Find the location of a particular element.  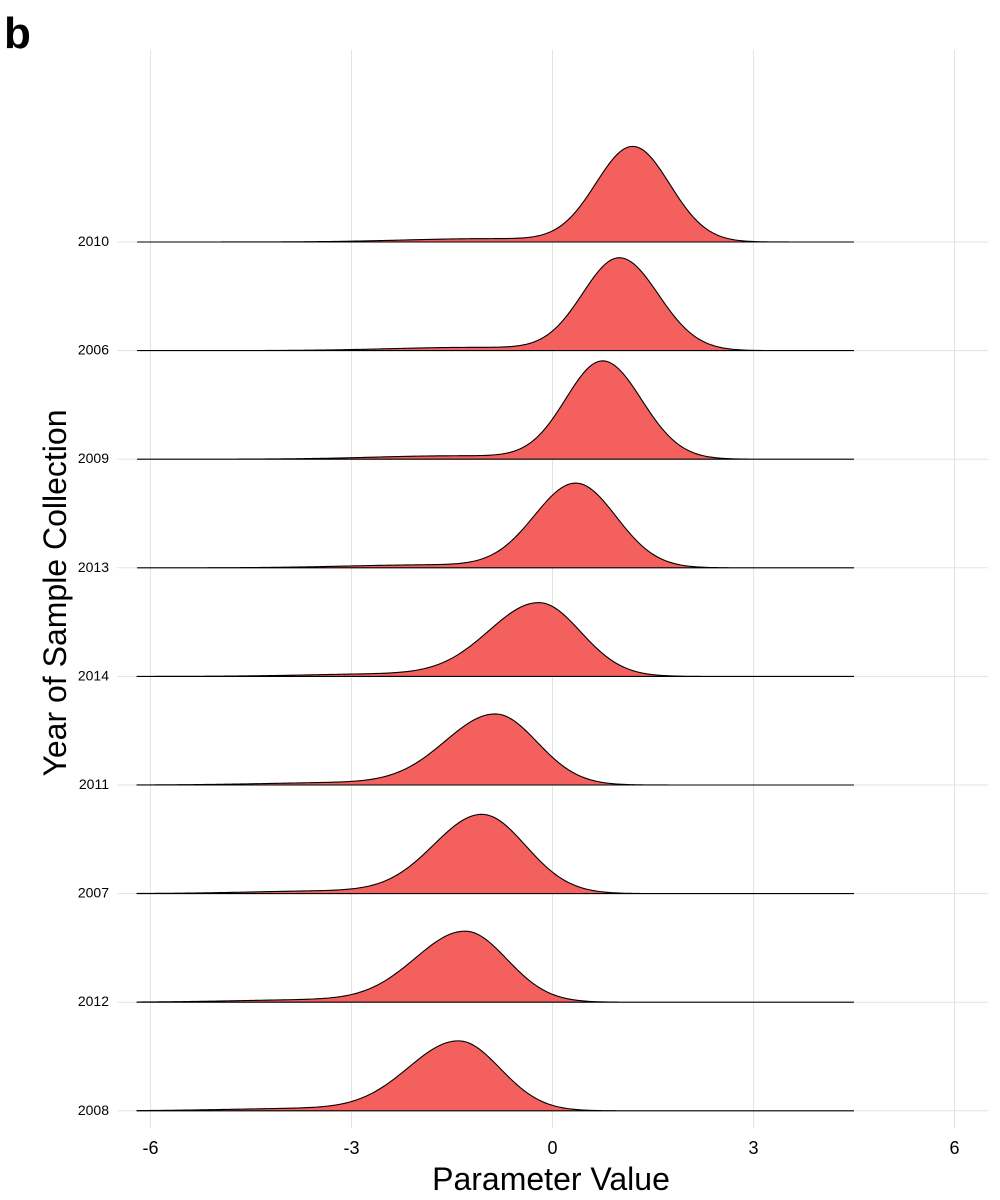

panel-label: b is located at coordinates (17, 33).